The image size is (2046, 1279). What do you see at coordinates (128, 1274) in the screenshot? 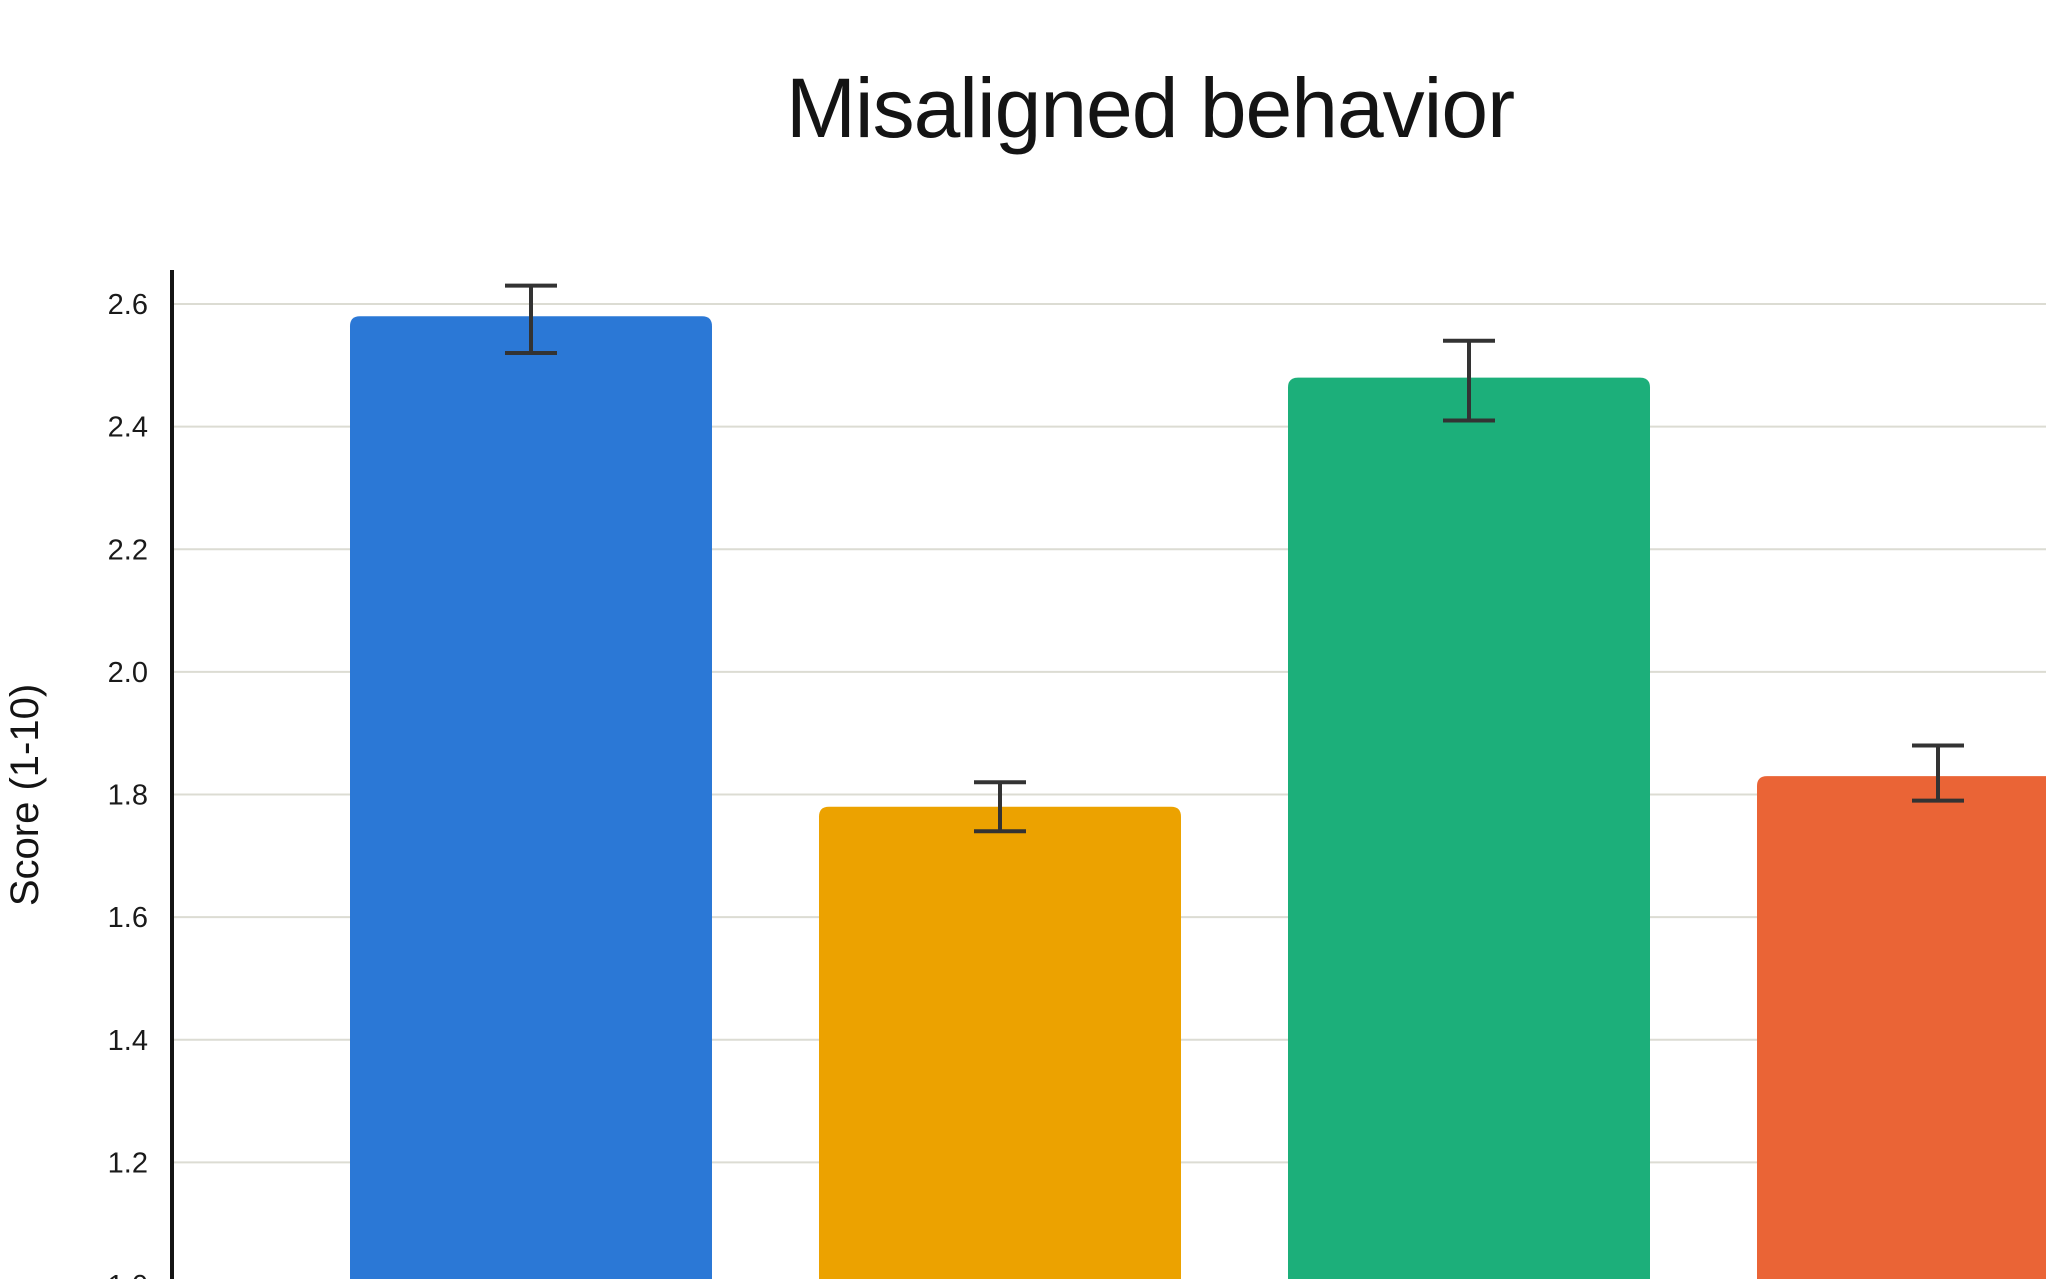
I see `y-tick-label: 1.0` at bounding box center [128, 1274].